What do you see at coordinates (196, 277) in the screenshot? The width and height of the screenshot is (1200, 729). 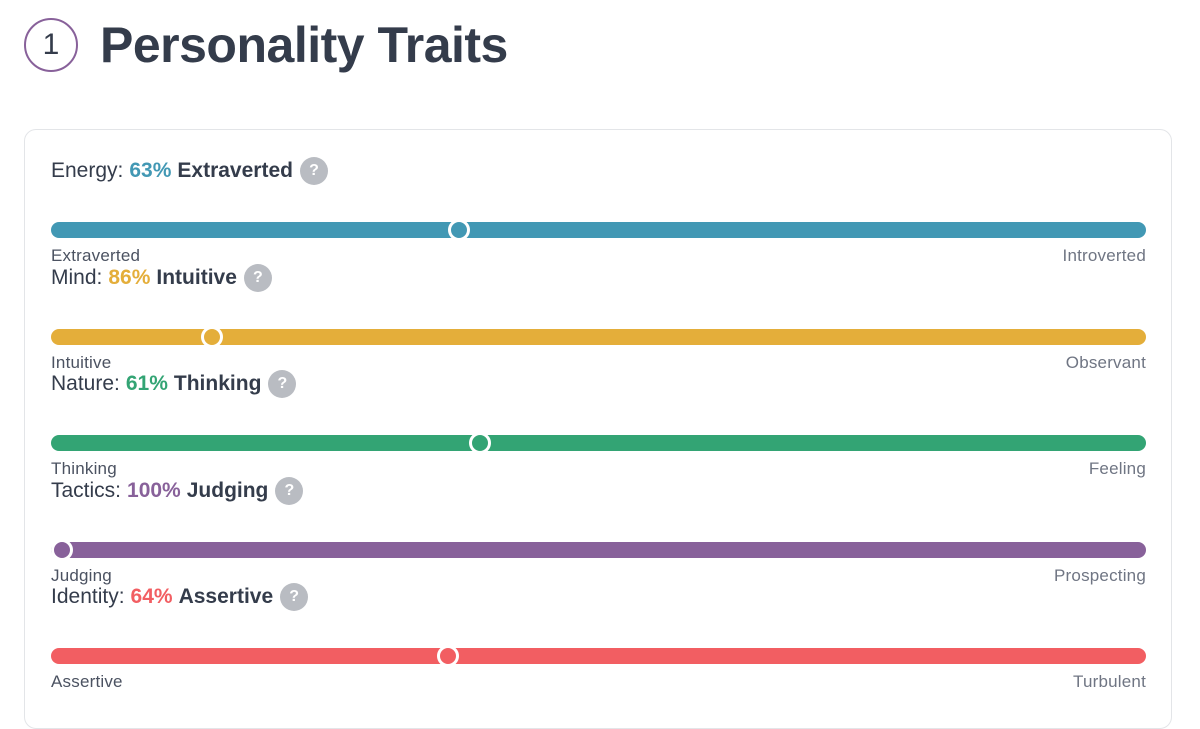 I see `trait-name: Intuitive` at bounding box center [196, 277].